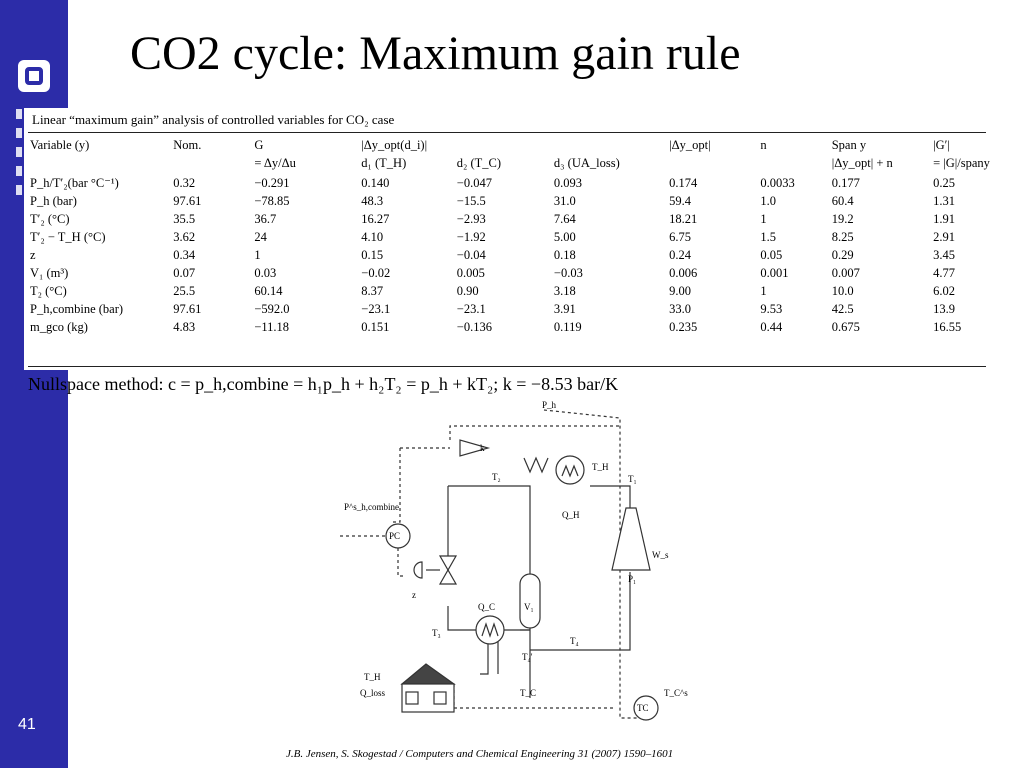 This screenshot has height=768, width=1024. What do you see at coordinates (371, 507) in the screenshot?
I see `ph-combine-label: P^s_h,combine` at bounding box center [371, 507].